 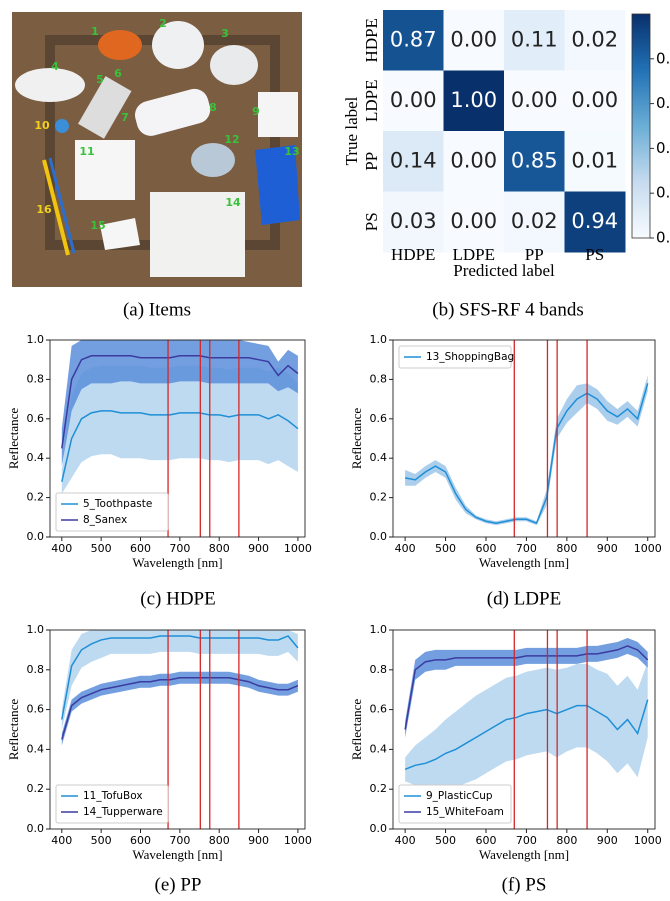 What do you see at coordinates (231, 139) in the screenshot?
I see `item-label: 12` at bounding box center [231, 139].